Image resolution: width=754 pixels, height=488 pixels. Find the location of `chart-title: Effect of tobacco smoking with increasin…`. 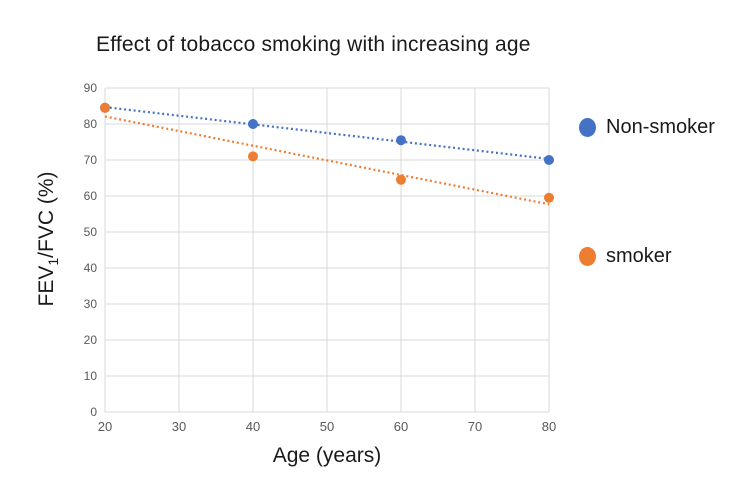

chart-title: Effect of tobacco smoking with increasin… is located at coordinates (313, 44).